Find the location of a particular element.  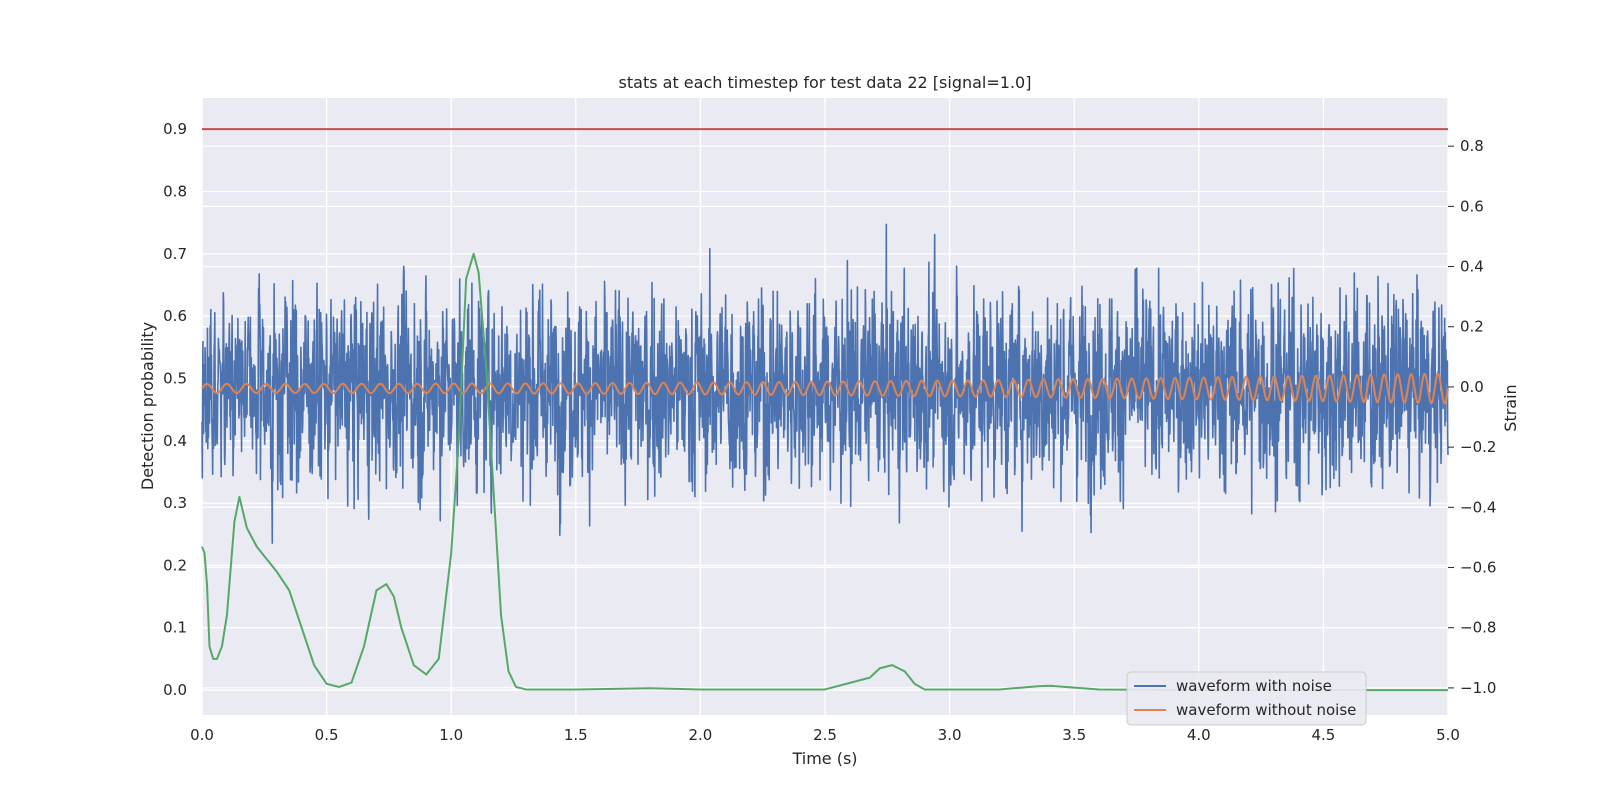

series-waveform-without-noise is located at coordinates (825, 388).